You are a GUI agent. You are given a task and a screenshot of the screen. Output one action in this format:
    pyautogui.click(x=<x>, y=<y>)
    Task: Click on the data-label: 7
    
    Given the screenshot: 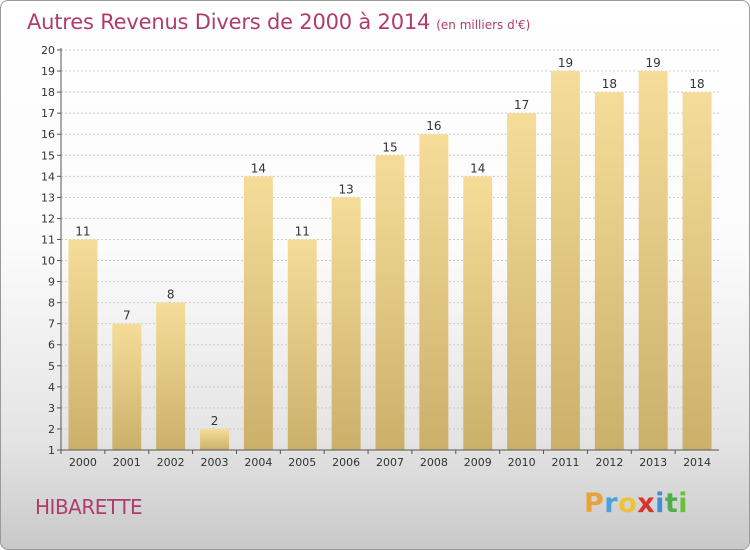 What is the action you would take?
    pyautogui.click(x=127, y=316)
    